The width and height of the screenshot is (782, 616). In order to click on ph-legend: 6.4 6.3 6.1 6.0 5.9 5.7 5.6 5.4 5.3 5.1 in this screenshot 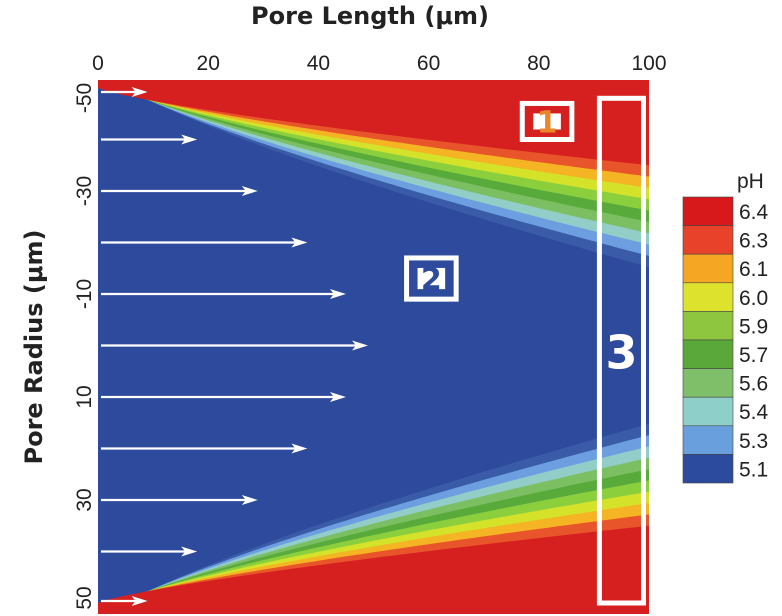, I will do `click(725, 340)`.